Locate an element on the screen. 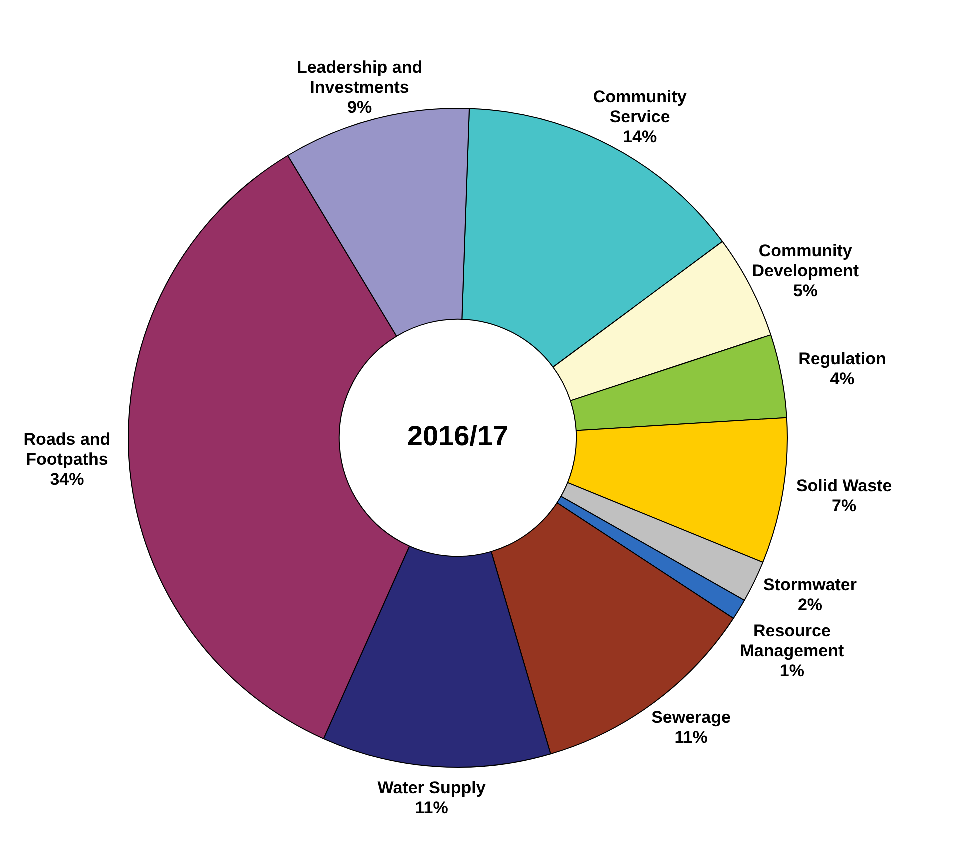 The image size is (974, 851). slice-label: Community Development is located at coordinates (806, 260).